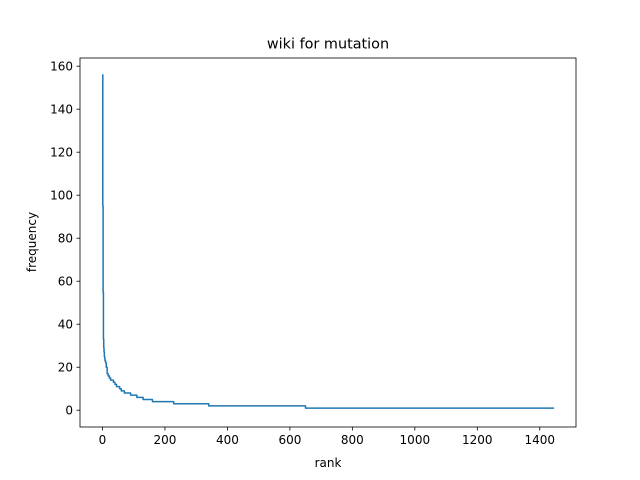 Image resolution: width=640 pixels, height=480 pixels. Describe the element at coordinates (65, 325) in the screenshot. I see `y-tick-label-40: 40` at that location.